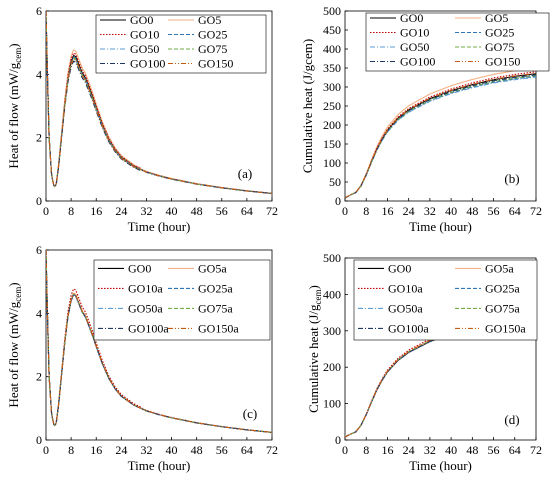  I want to click on legend: GO0 GO5a GO10a GO25a GO50a GO75a GO100a GO150a, so click(182, 300).